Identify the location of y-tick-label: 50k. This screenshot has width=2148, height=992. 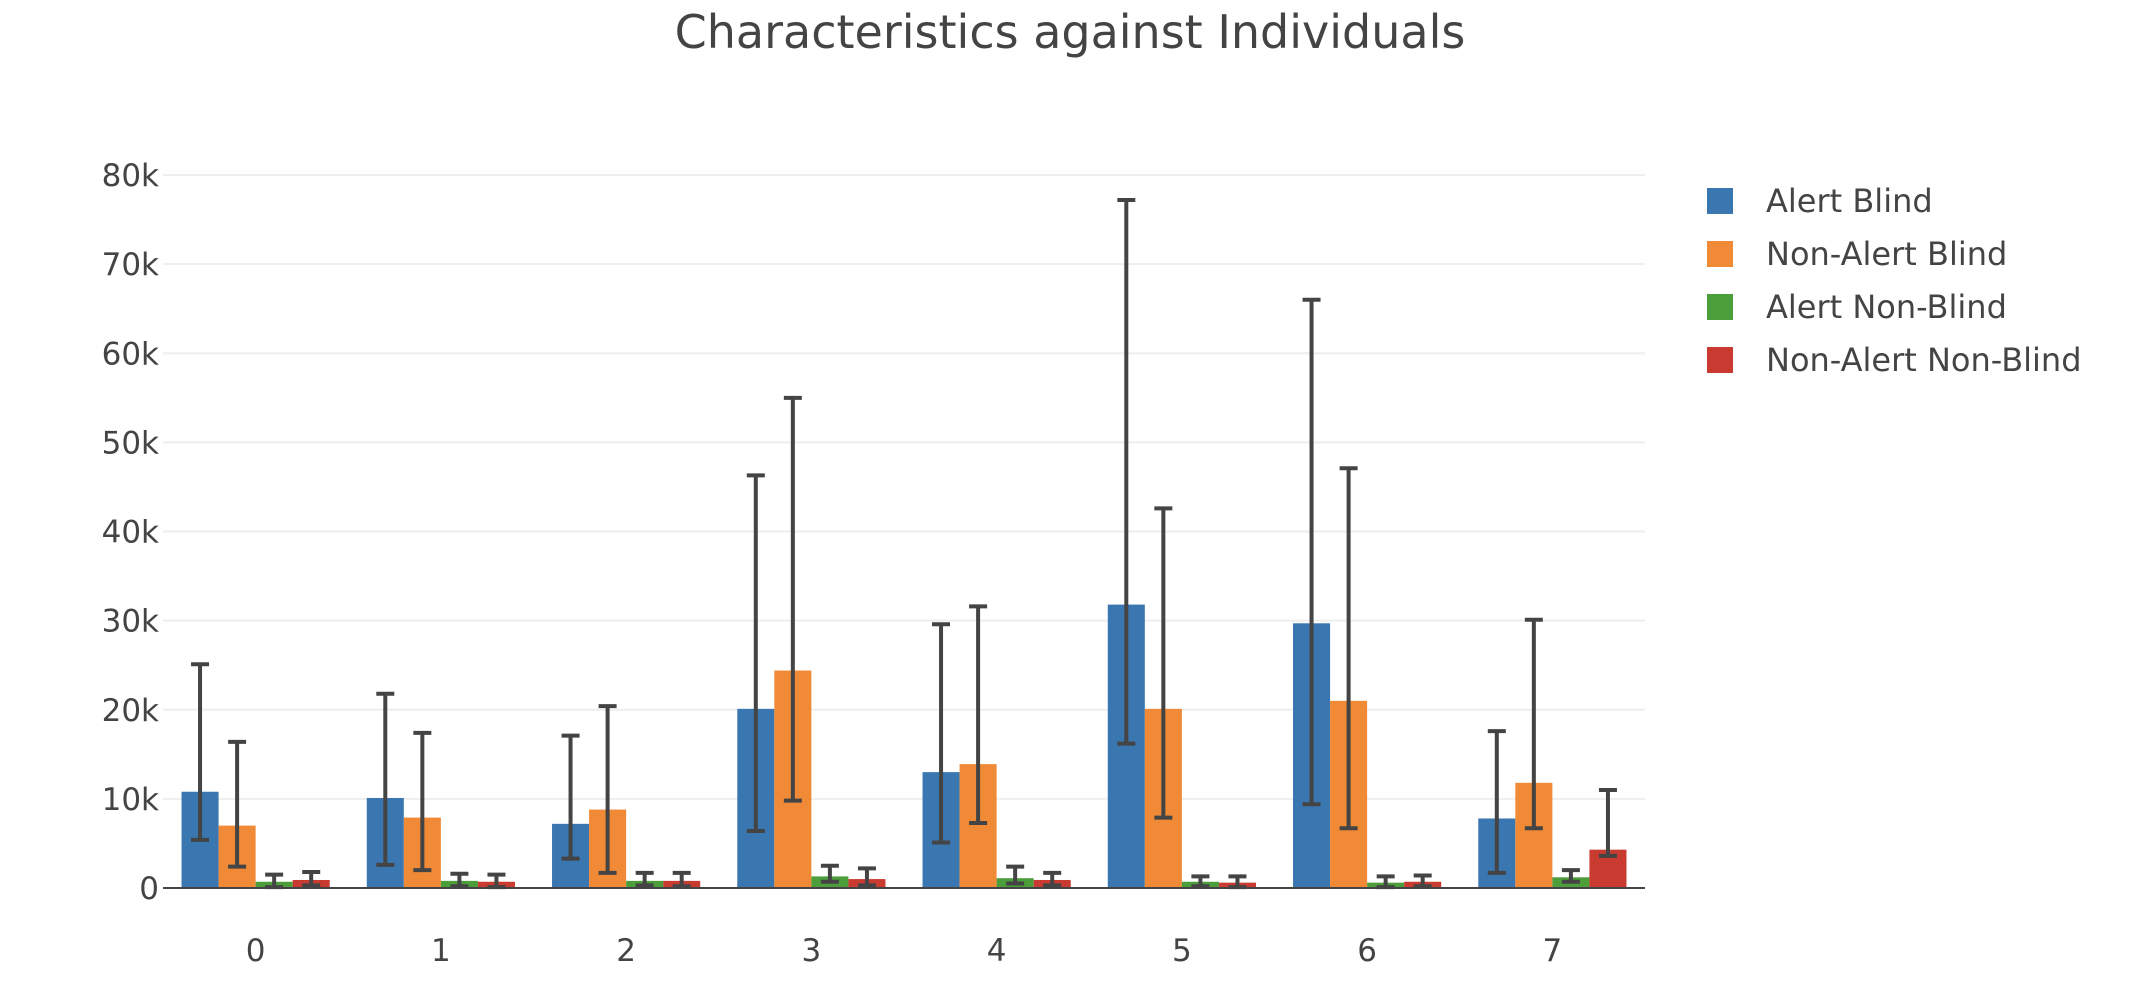
(130, 443).